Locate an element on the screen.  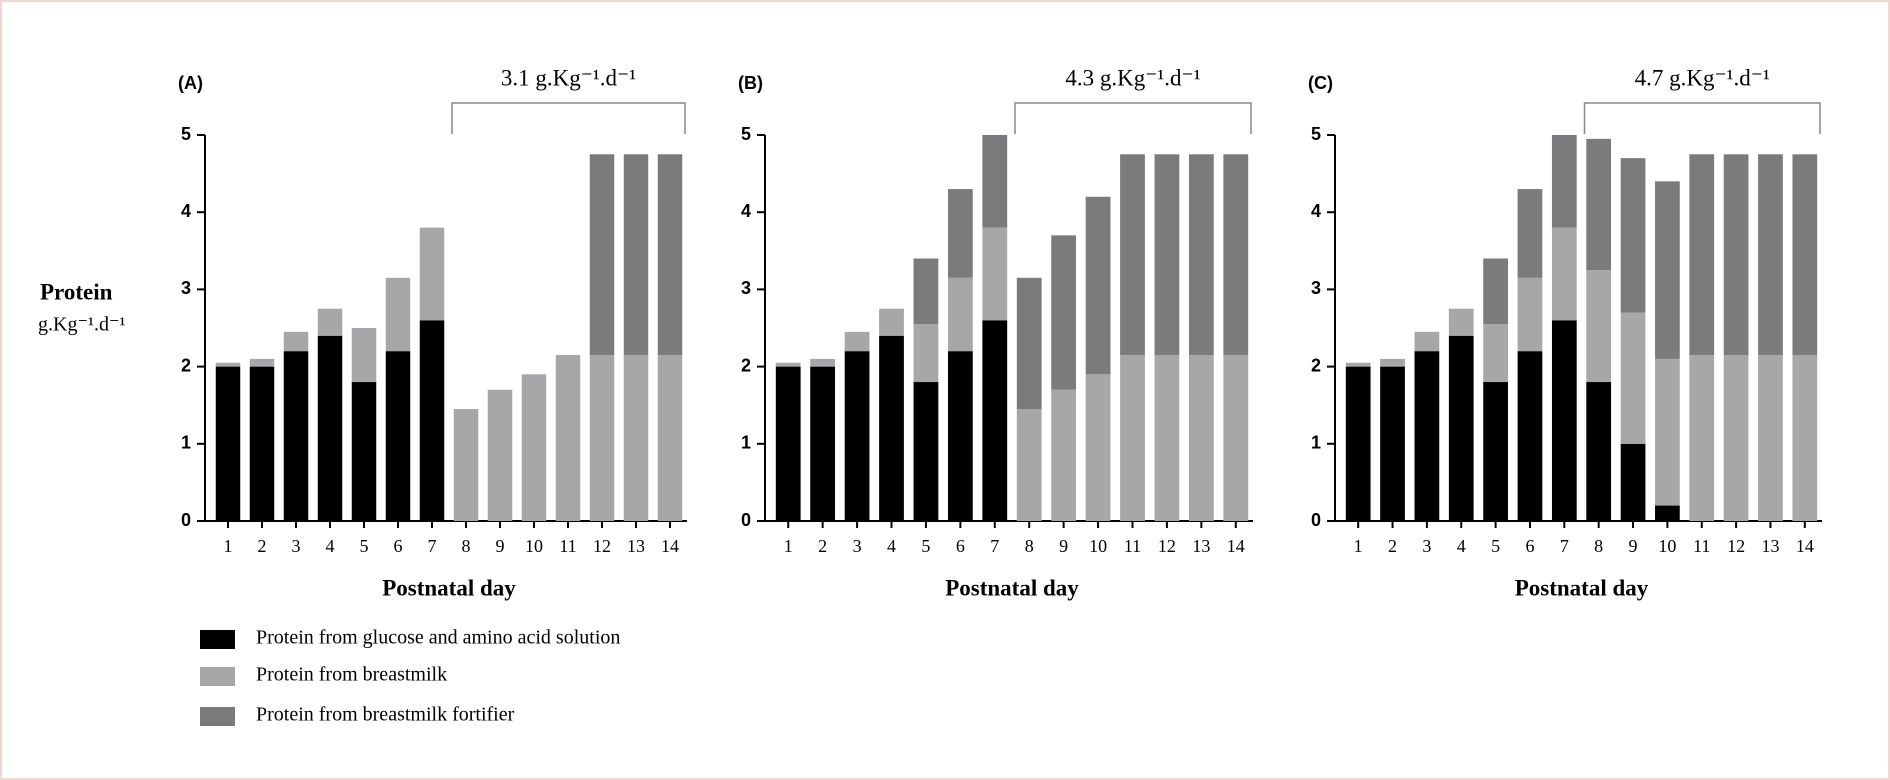
y-tick-label: 1 is located at coordinates (746, 443).